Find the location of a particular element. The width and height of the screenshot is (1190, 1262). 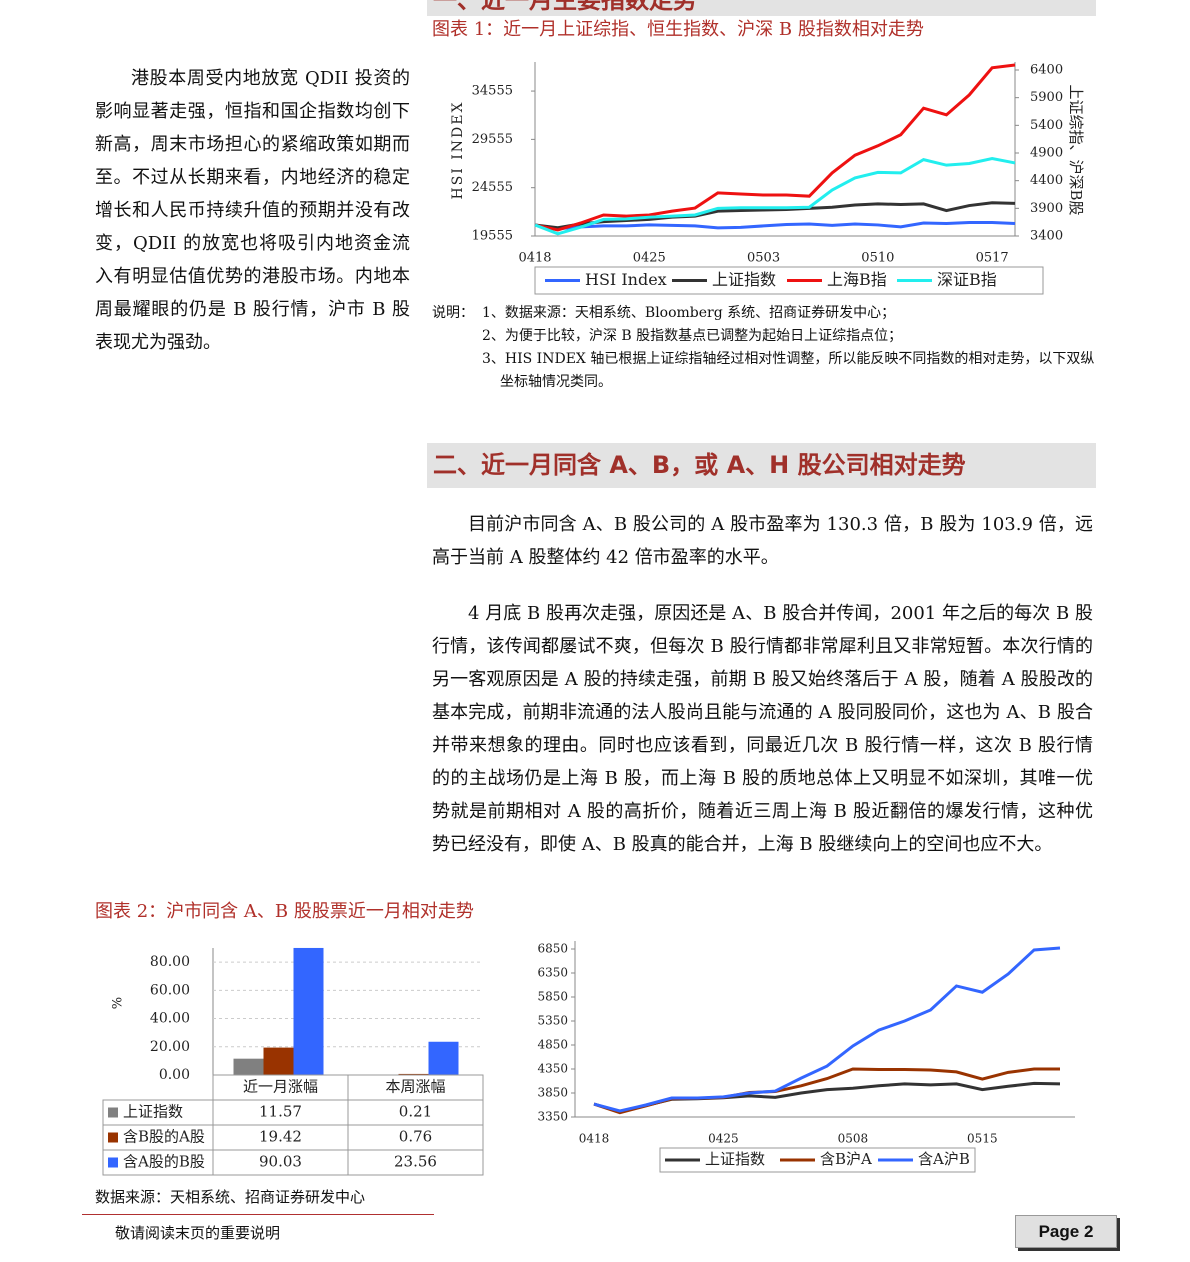

y-tick-label: 3350 is located at coordinates (552, 1117).